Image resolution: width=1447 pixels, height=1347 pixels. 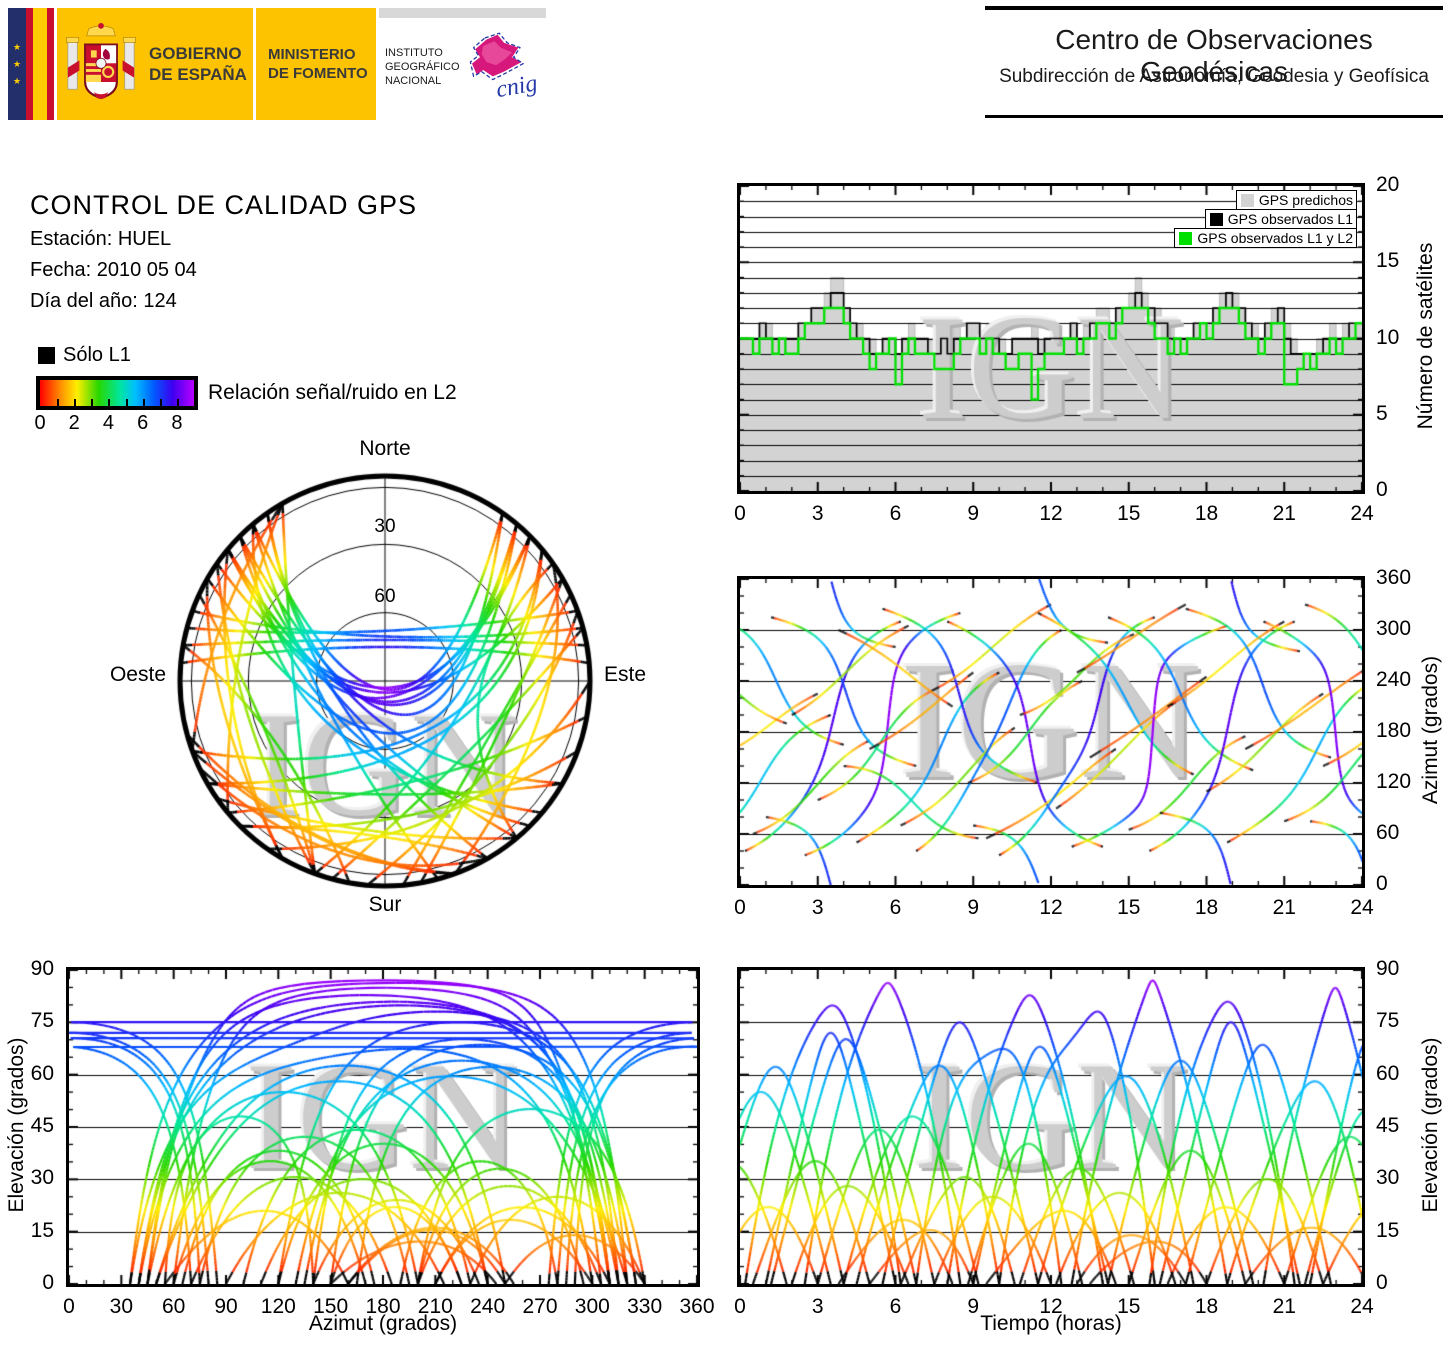 What do you see at coordinates (1275, 238) in the screenshot?
I see `legend-label: GPS observados L1 y L2` at bounding box center [1275, 238].